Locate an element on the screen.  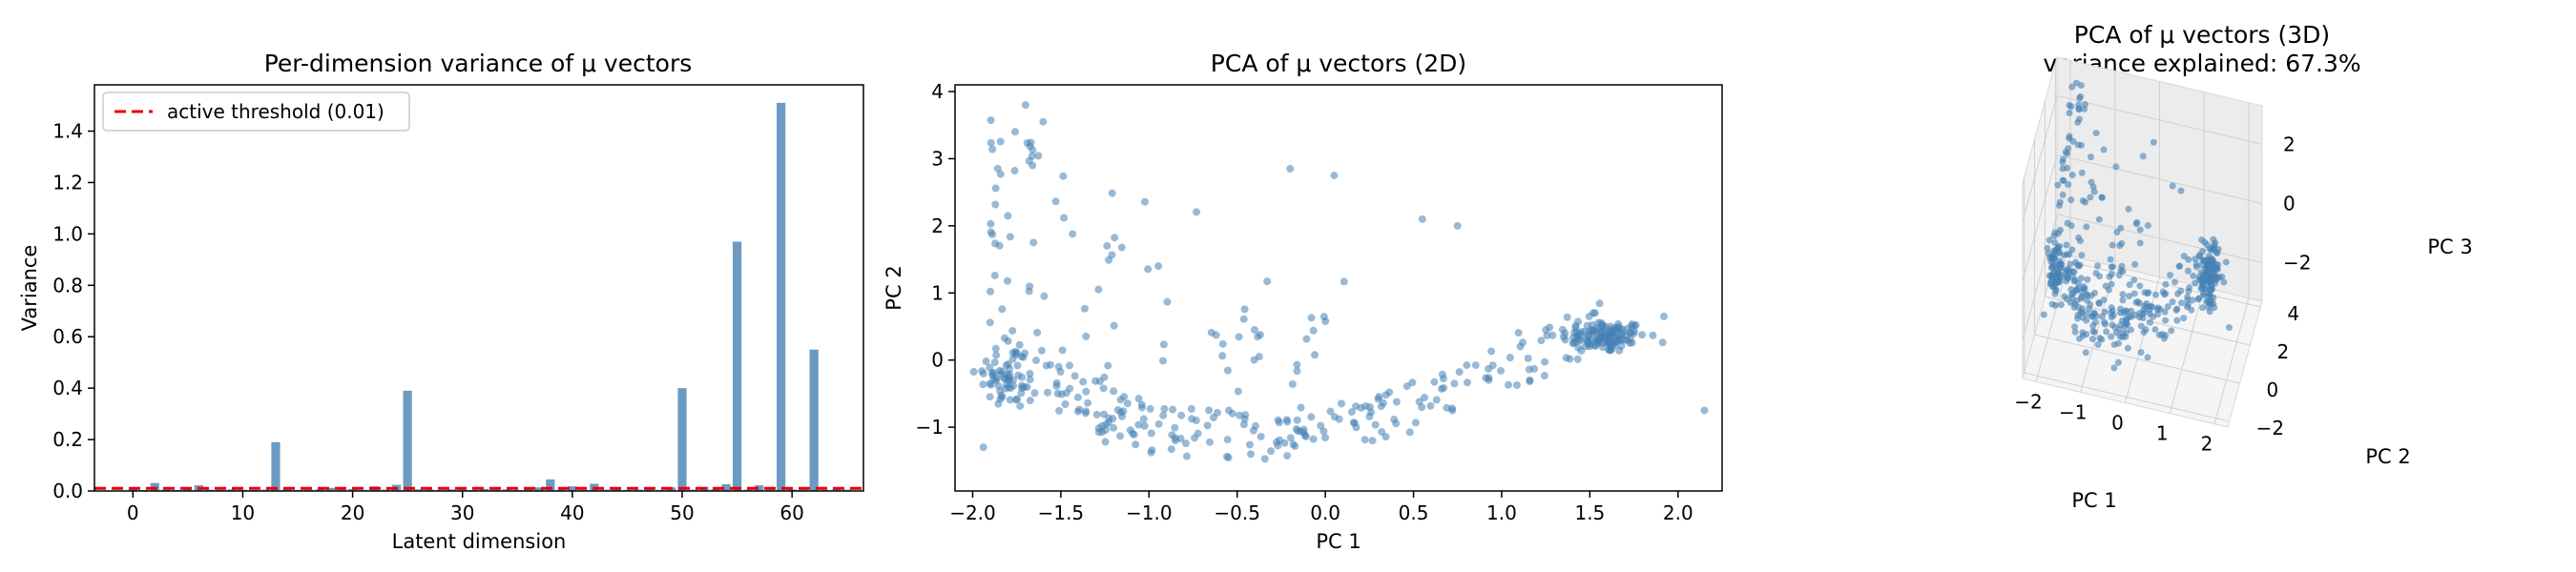
legend: active threshold (0.01) is located at coordinates (256, 112).